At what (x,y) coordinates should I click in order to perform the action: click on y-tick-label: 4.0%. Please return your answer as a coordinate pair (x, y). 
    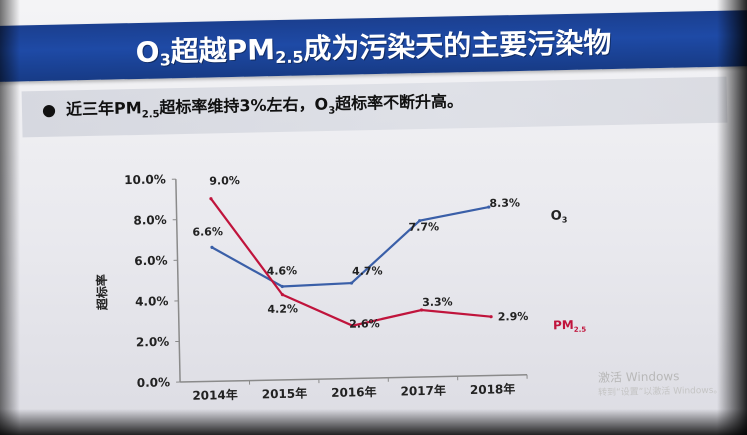
    Looking at the image, I should click on (152, 301).